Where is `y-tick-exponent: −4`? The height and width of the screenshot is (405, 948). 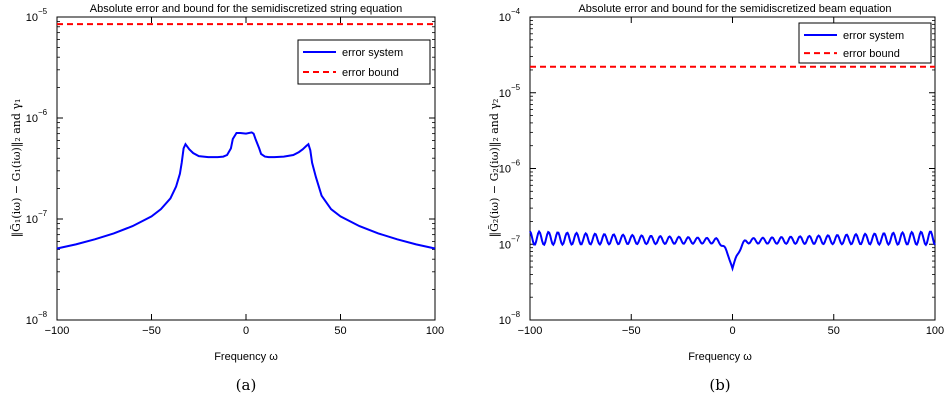
y-tick-exponent: −4 is located at coordinates (516, 11).